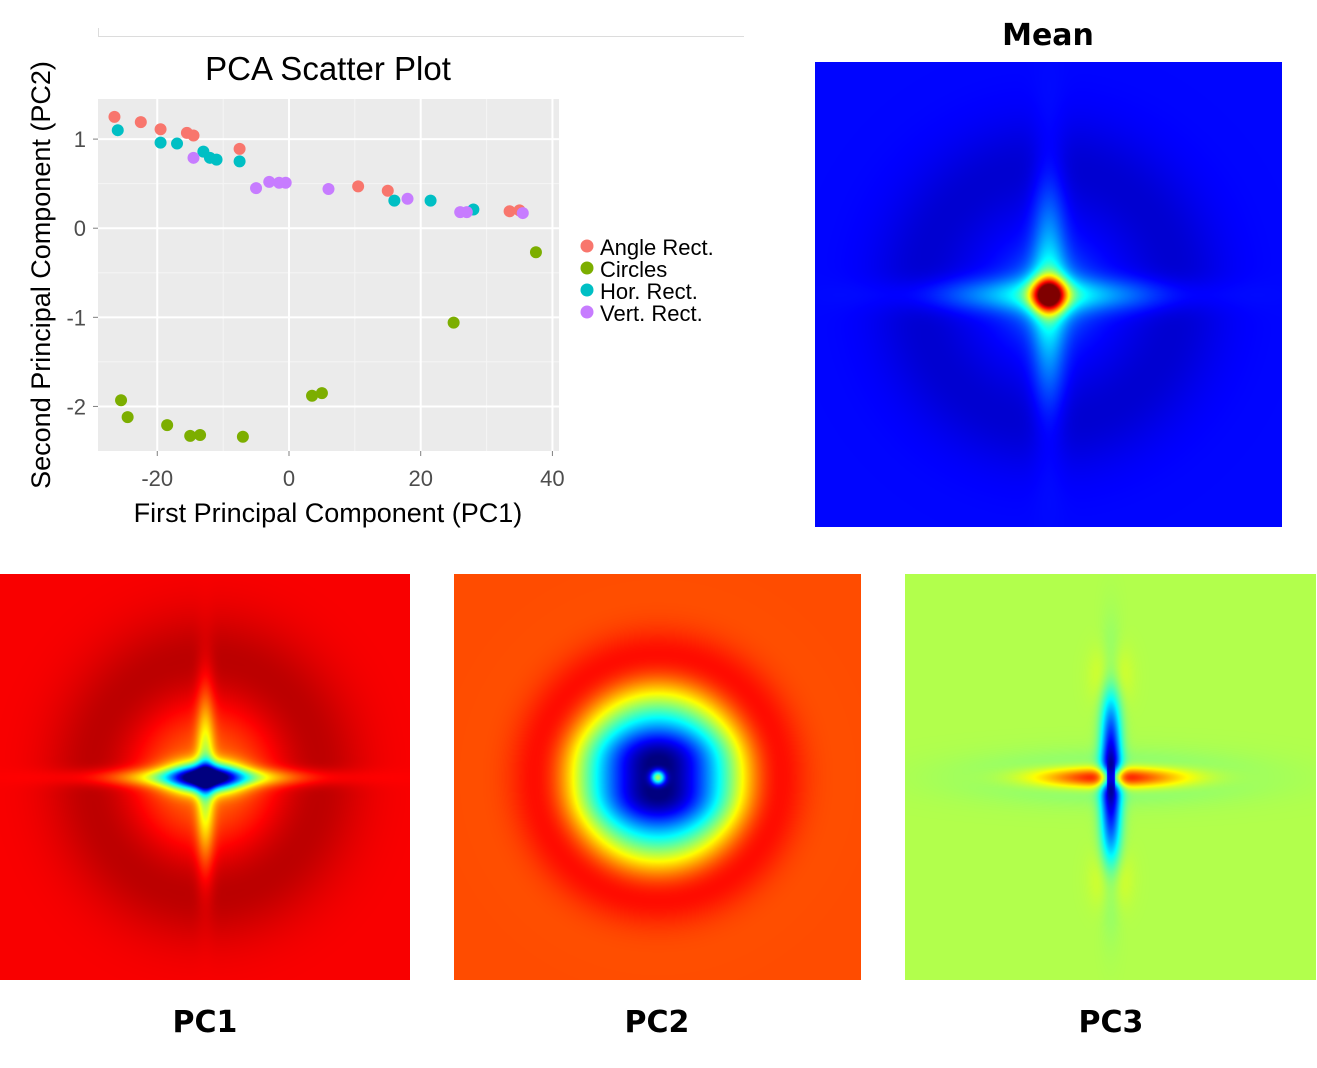  I want to click on x-tick-label: -20, so click(157, 478).